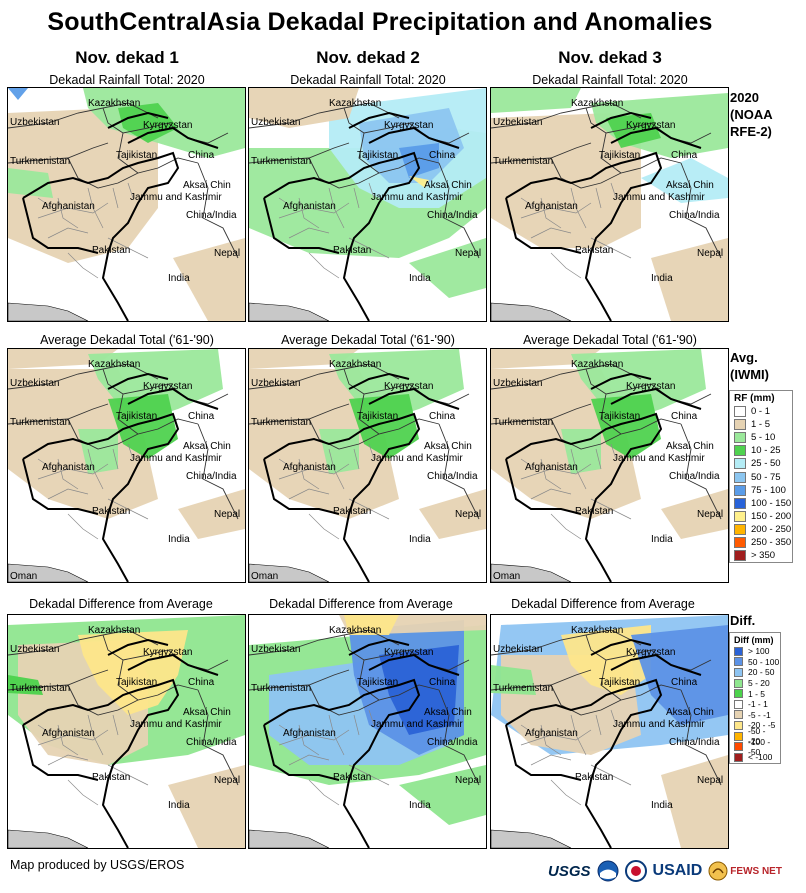 The width and height of the screenshot is (806, 893). I want to click on legend-item: 250 - 350, so click(761, 542).